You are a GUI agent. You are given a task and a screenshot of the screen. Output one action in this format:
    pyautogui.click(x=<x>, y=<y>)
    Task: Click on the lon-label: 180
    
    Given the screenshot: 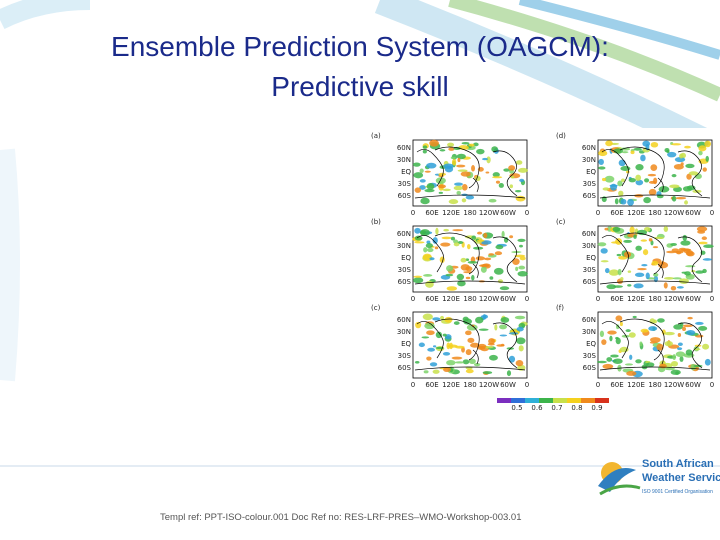 What is the action you would take?
    pyautogui.click(x=654, y=385)
    